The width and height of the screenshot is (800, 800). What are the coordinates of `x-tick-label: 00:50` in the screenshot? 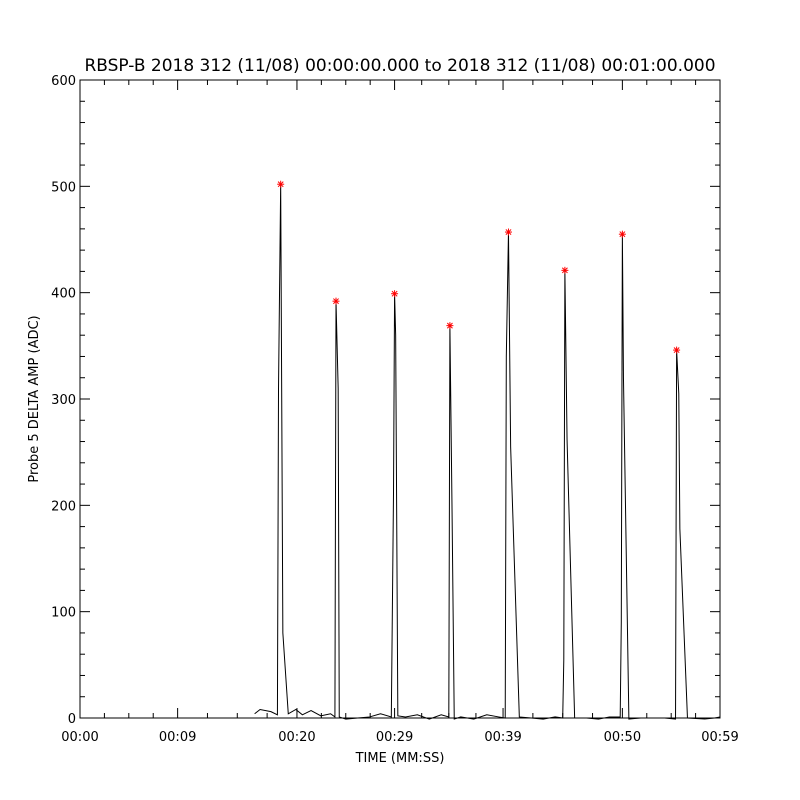 It's located at (622, 737).